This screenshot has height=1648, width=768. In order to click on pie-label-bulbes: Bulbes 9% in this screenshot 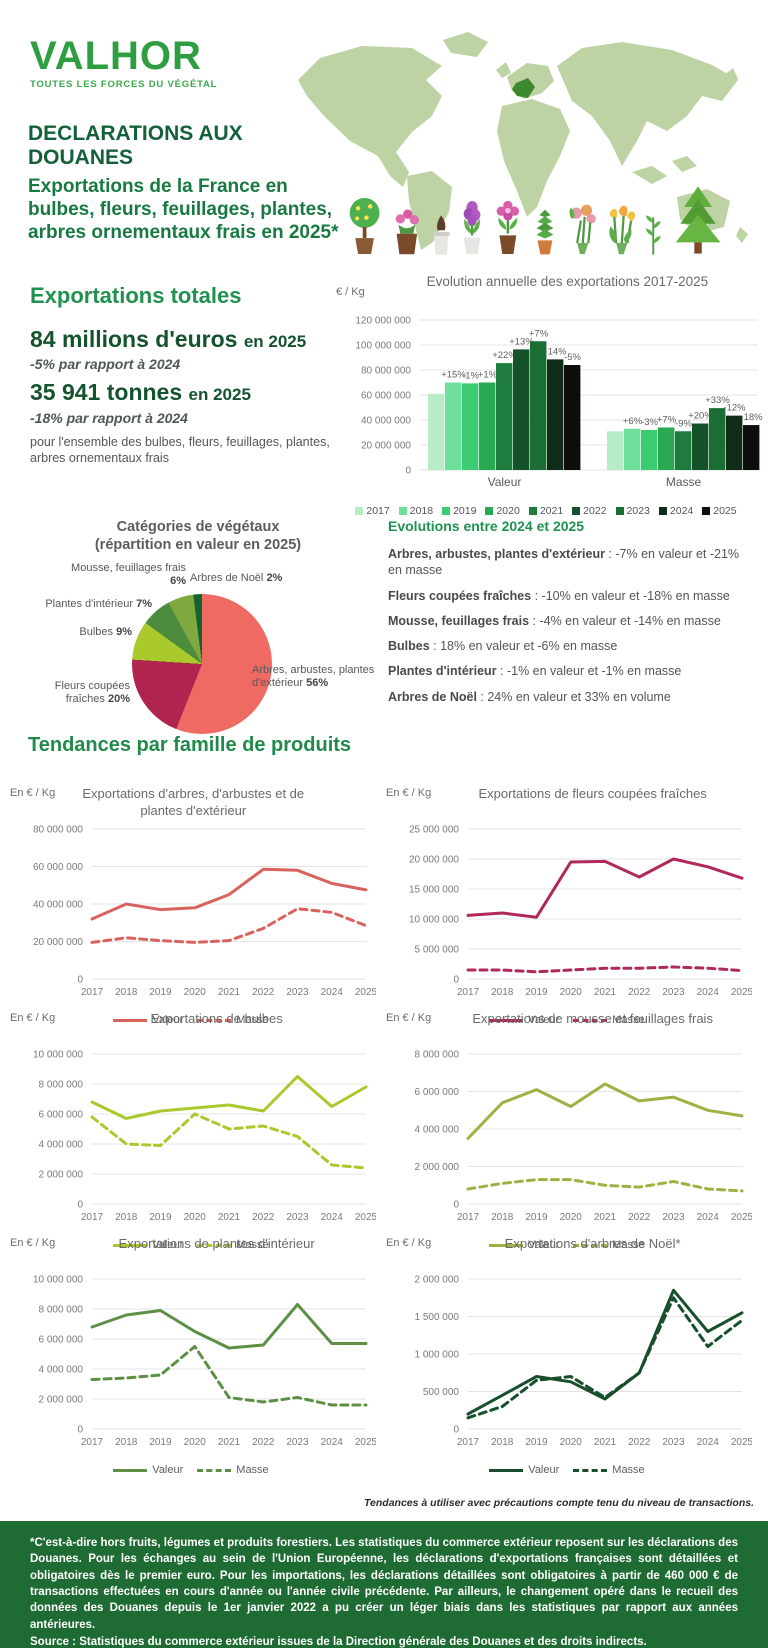, I will do `click(87, 632)`.